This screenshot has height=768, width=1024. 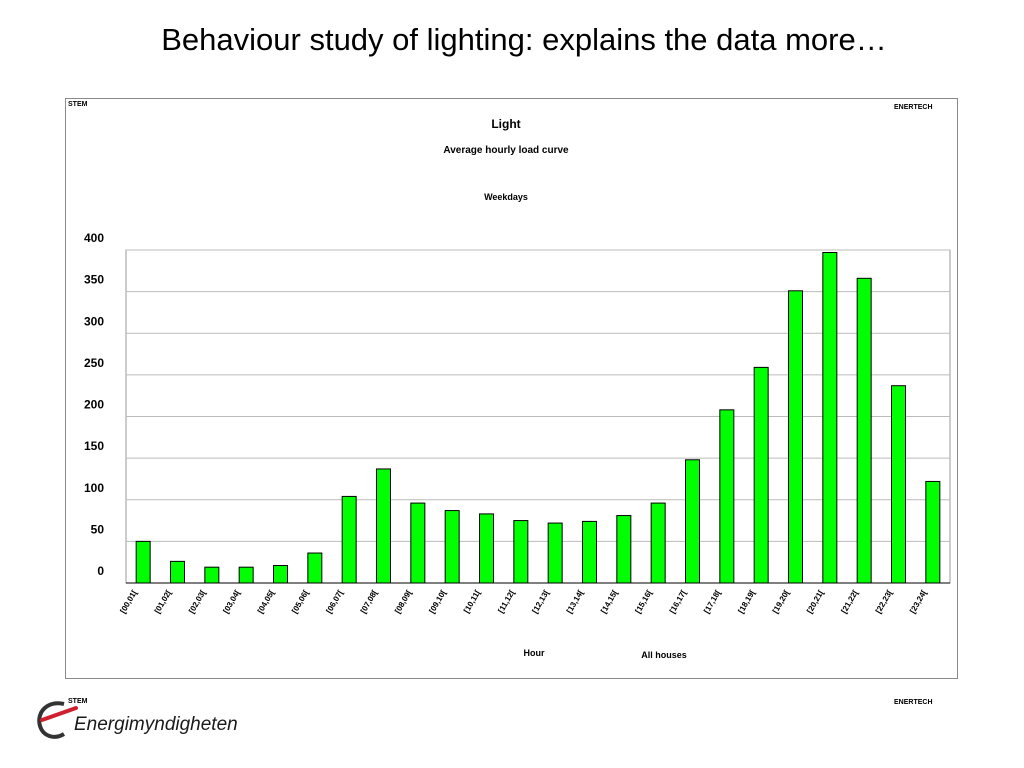 What do you see at coordinates (94, 488) in the screenshot?
I see `y-tick-label: 100` at bounding box center [94, 488].